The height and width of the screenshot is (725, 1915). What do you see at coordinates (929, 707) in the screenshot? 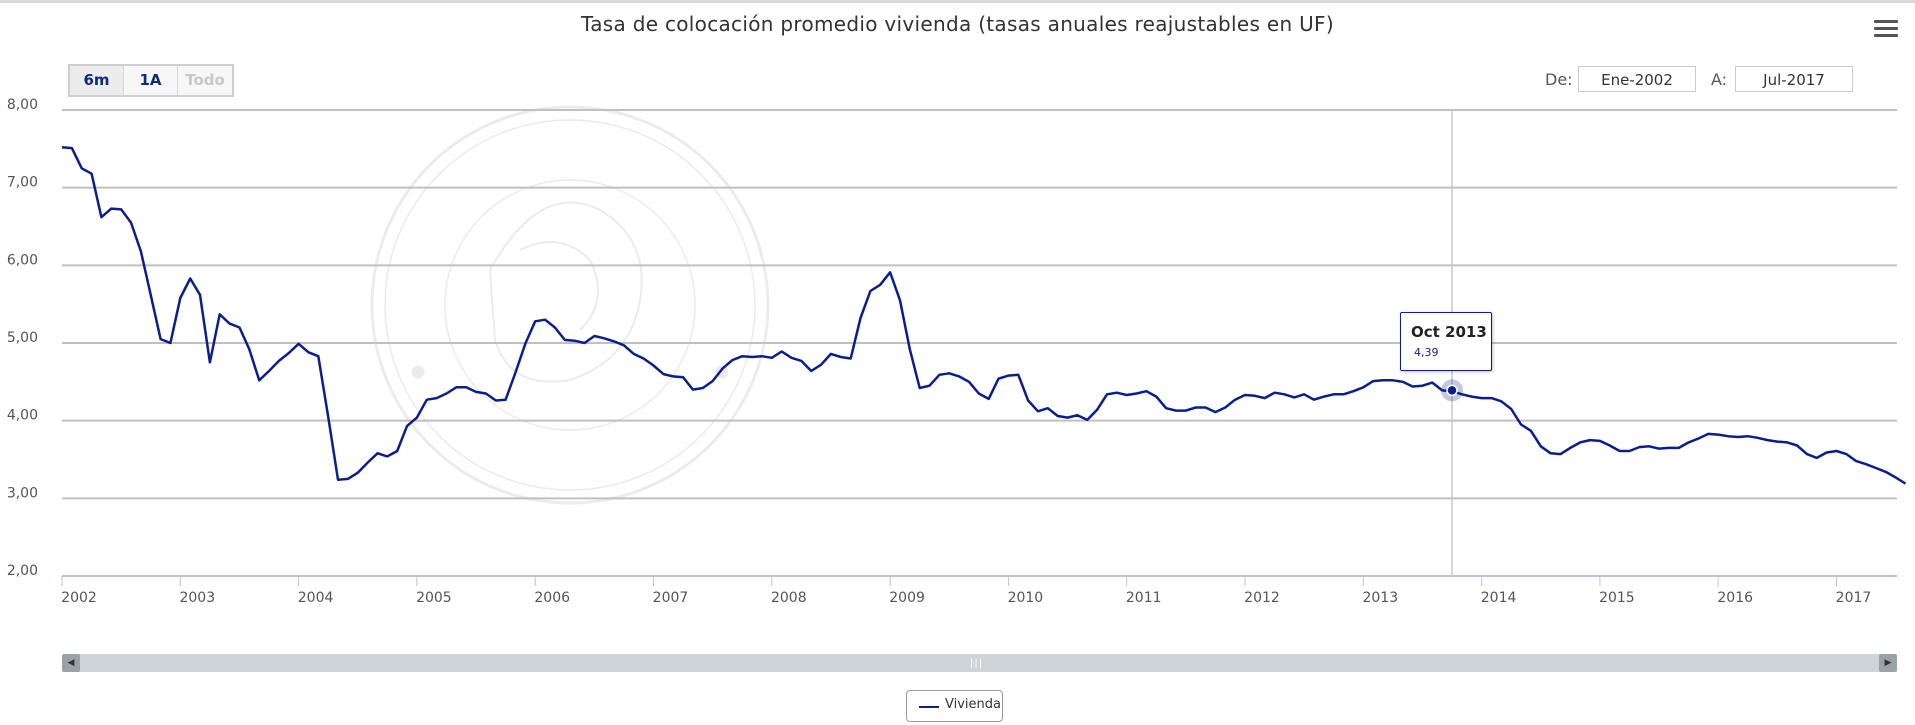
I see `legend-line-icon` at bounding box center [929, 707].